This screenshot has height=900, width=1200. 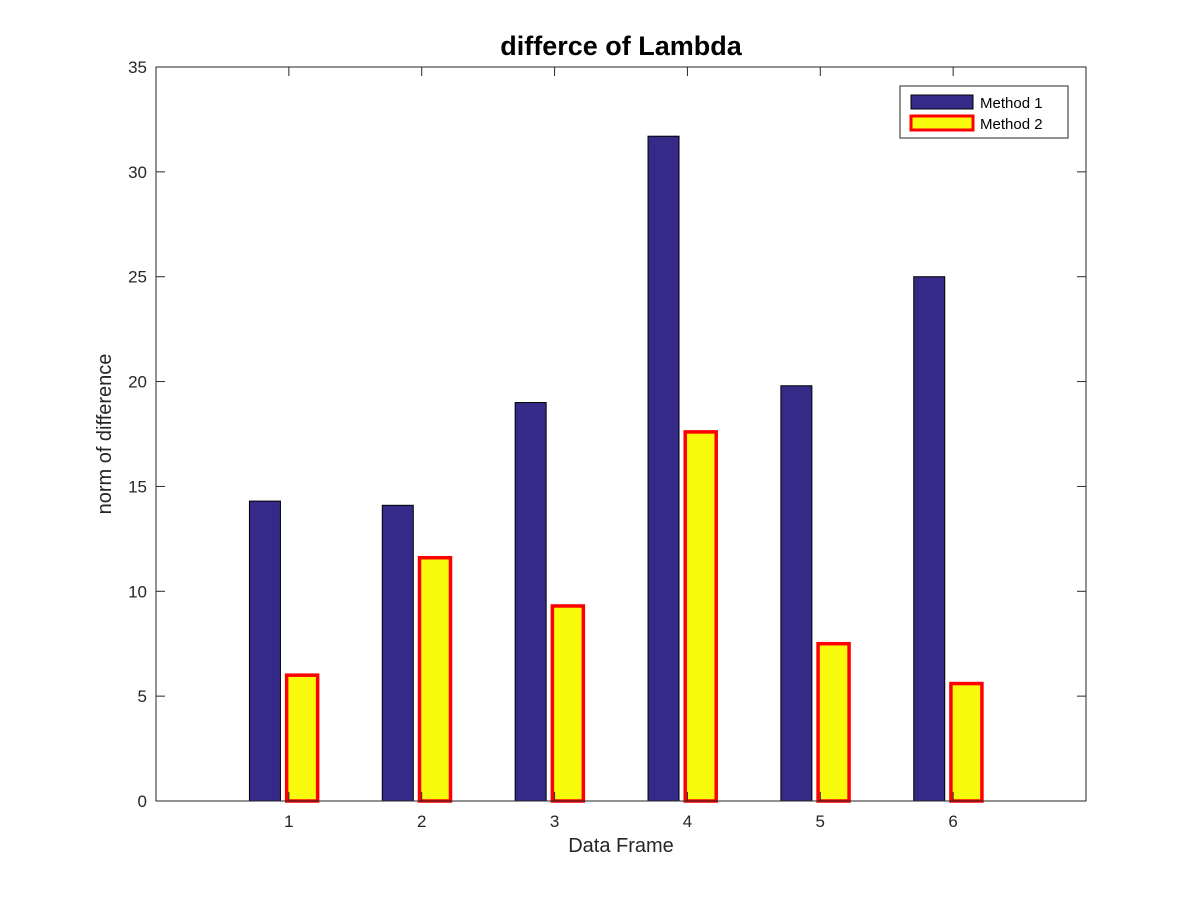 What do you see at coordinates (687, 821) in the screenshot?
I see `x-tick-label: 4` at bounding box center [687, 821].